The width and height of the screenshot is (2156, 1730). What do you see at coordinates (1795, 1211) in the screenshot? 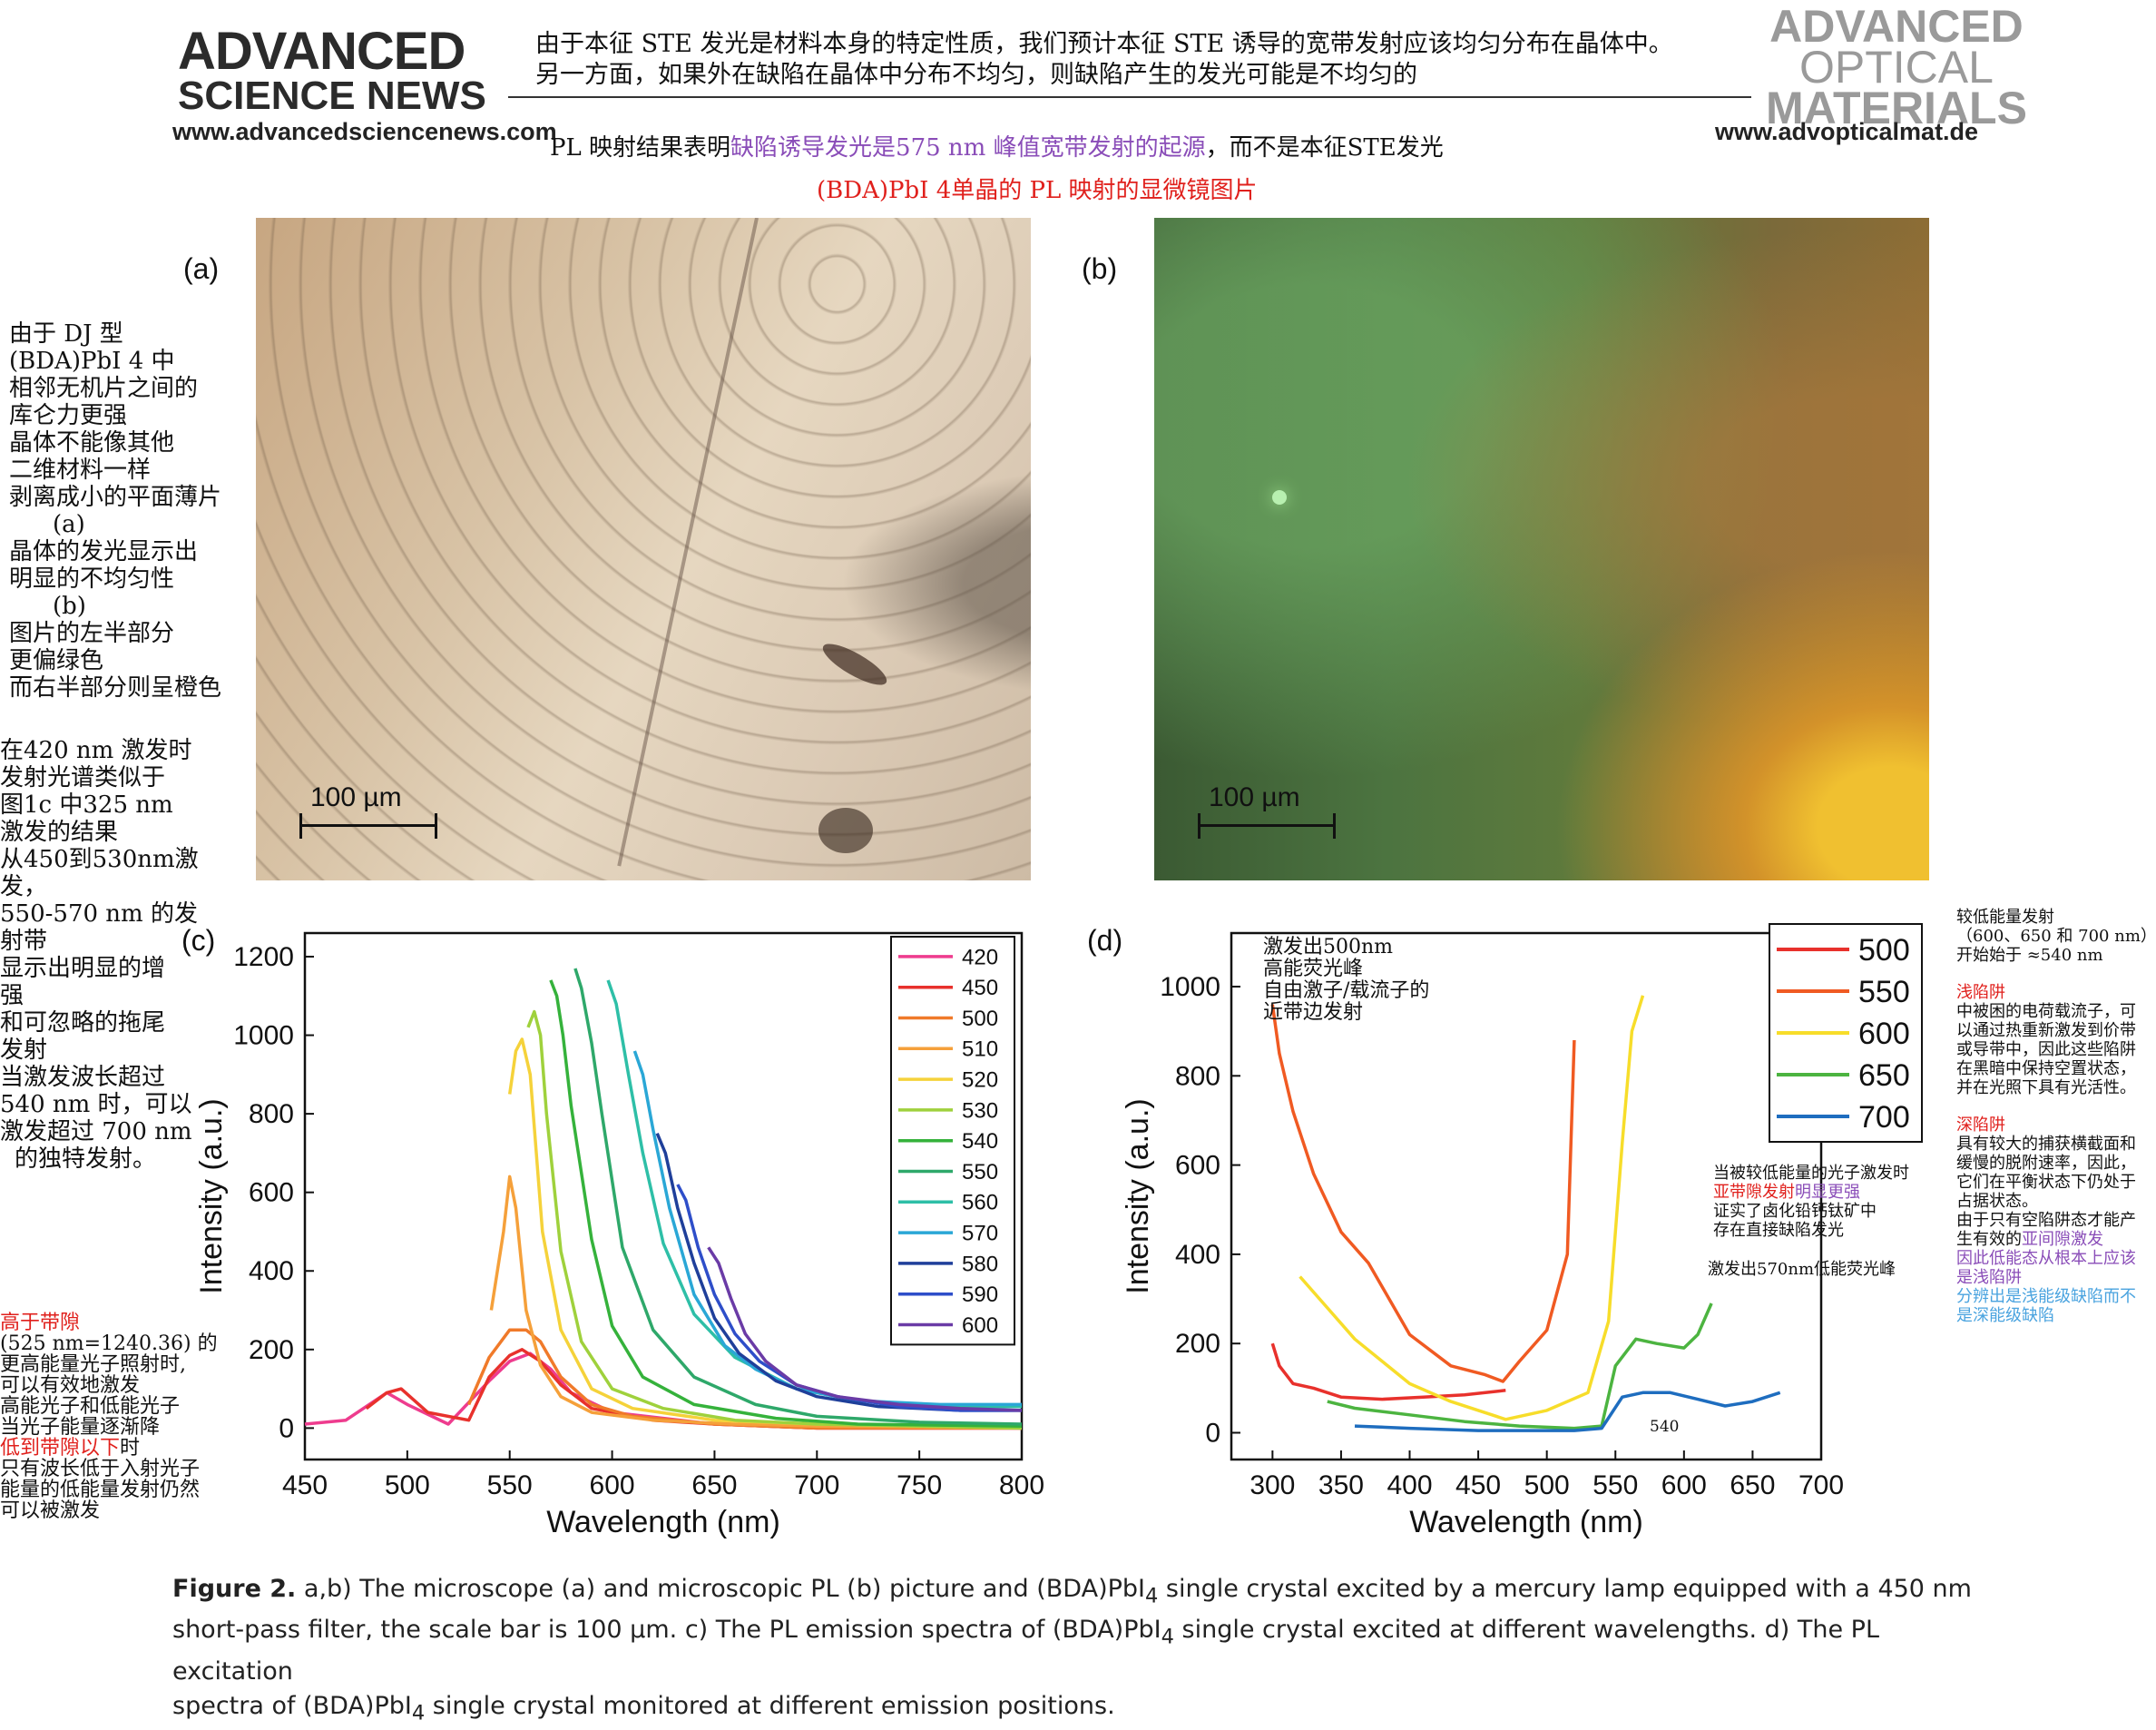
I see `chart-d-note2-2: 证实了卤化铅钙钛矿中` at bounding box center [1795, 1211].